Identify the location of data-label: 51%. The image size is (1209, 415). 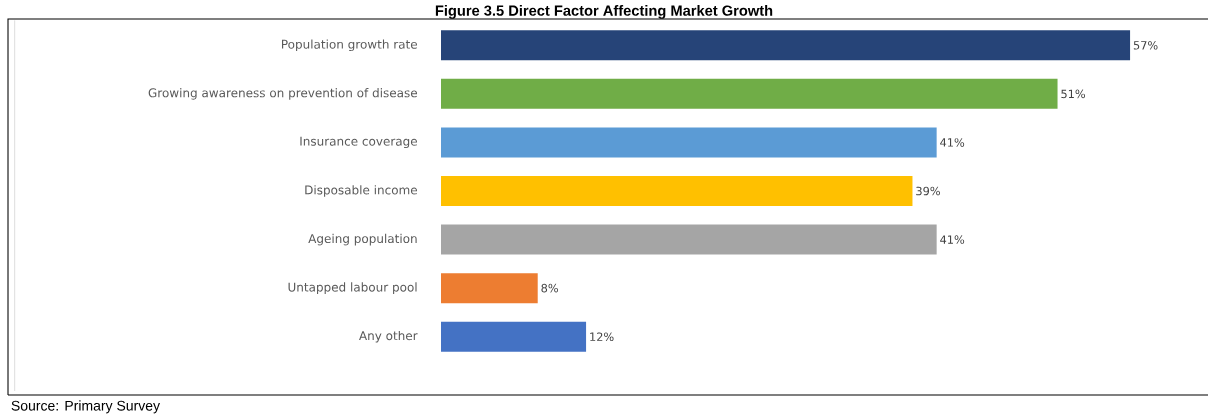
(1073, 94).